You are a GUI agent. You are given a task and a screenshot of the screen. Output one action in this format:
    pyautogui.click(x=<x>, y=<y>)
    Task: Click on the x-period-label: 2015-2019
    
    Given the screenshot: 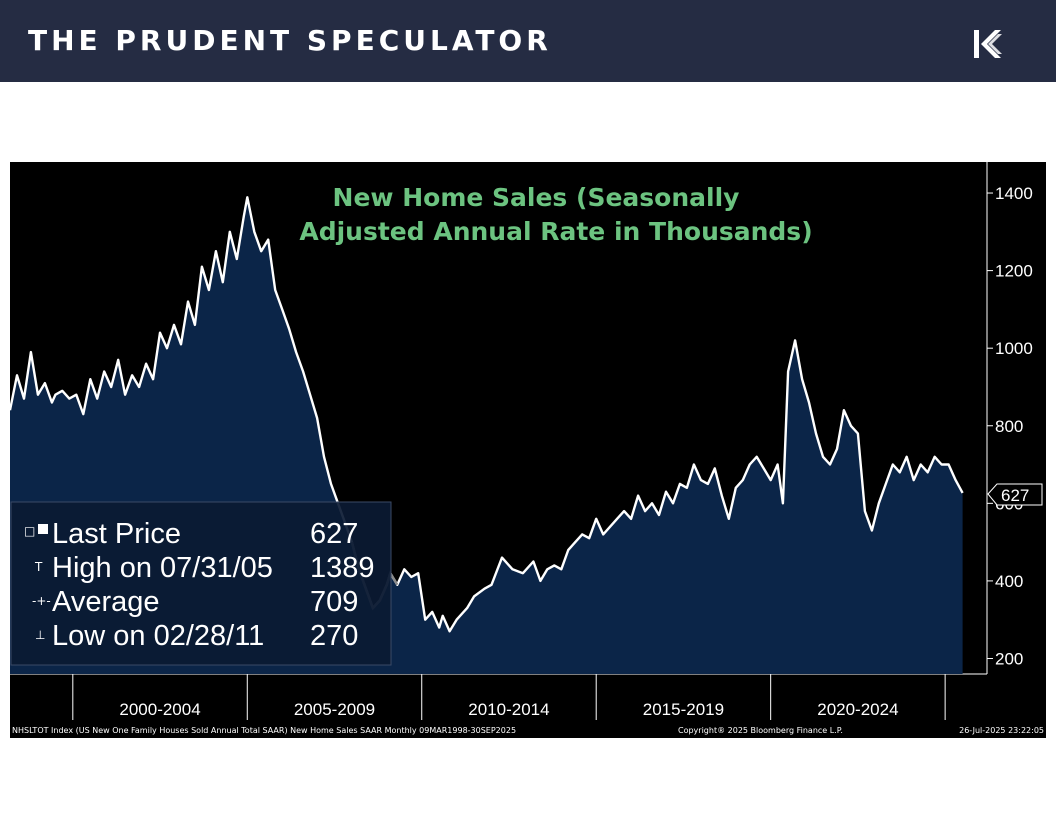 What is the action you would take?
    pyautogui.click(x=683, y=709)
    